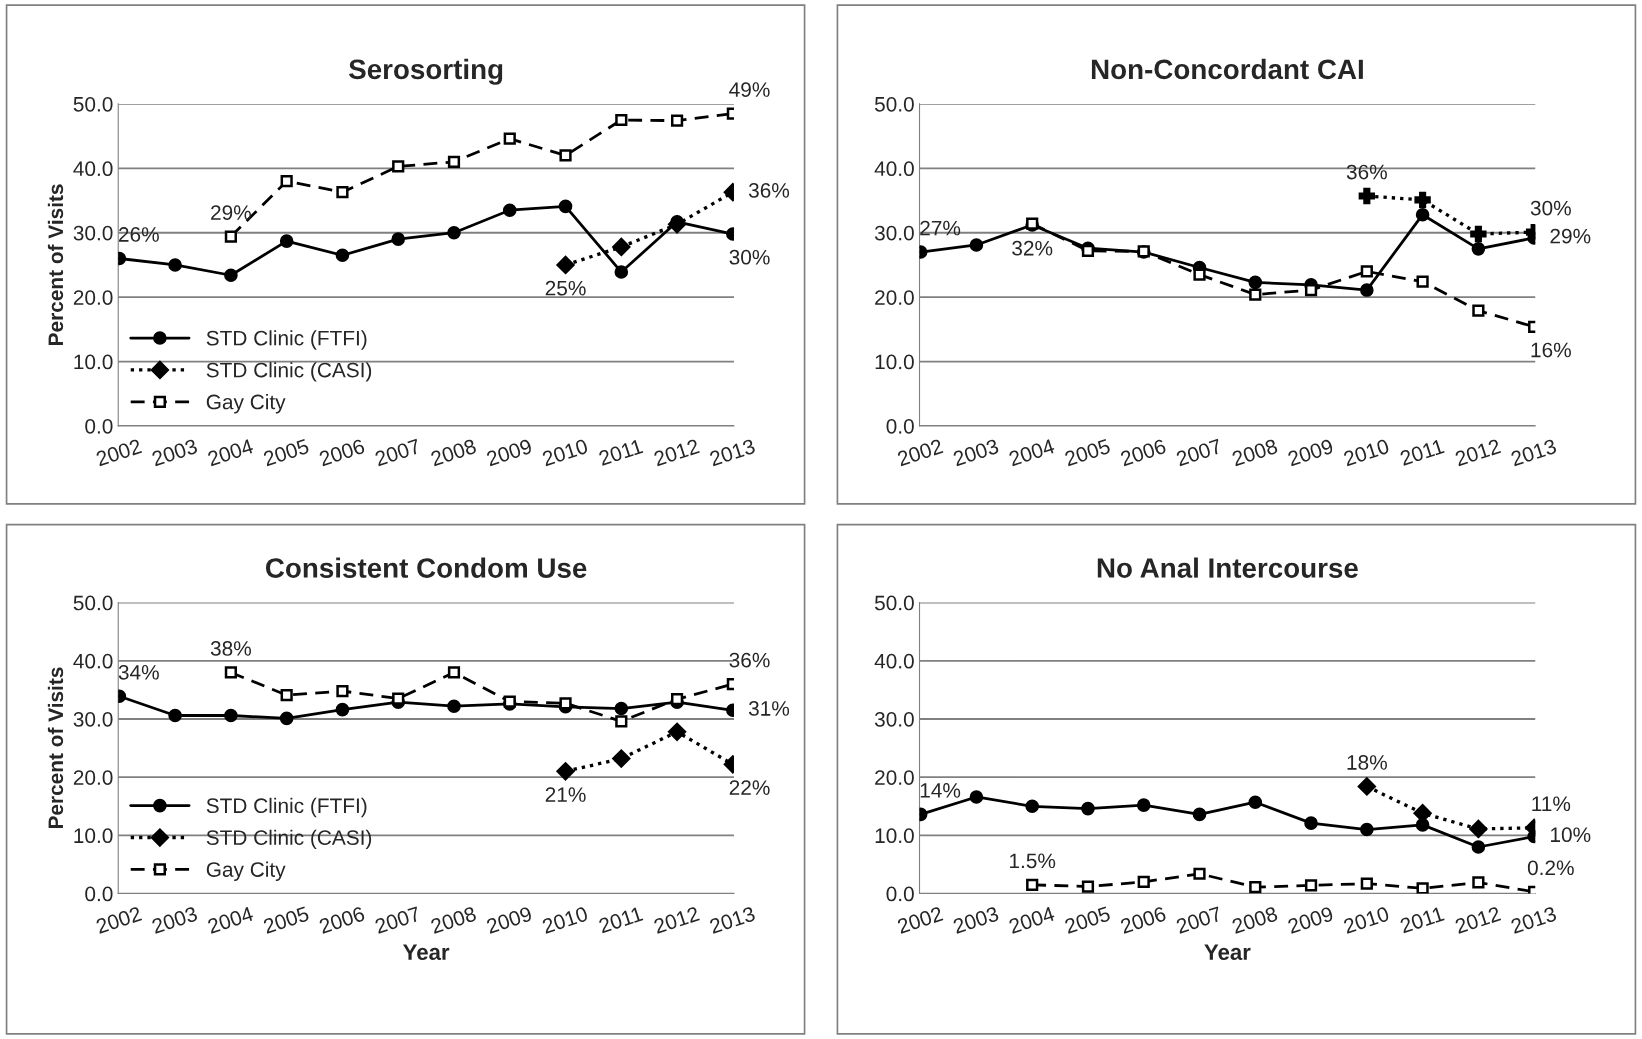 The width and height of the screenshot is (1642, 1039). What do you see at coordinates (1227, 69) in the screenshot?
I see `chart-title: Non-Concordant CAI` at bounding box center [1227, 69].